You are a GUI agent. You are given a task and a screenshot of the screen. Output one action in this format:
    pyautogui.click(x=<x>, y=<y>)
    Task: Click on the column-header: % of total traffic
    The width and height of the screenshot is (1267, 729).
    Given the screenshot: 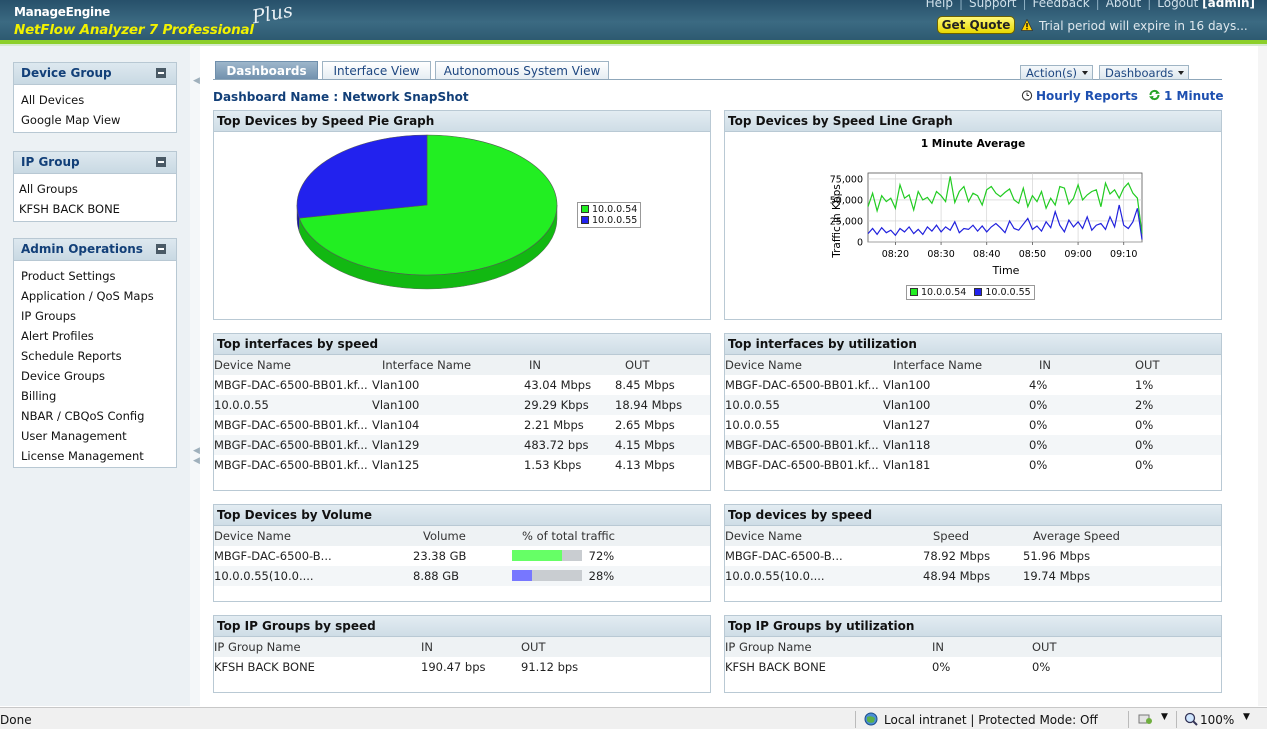 What is the action you would take?
    pyautogui.click(x=611, y=536)
    